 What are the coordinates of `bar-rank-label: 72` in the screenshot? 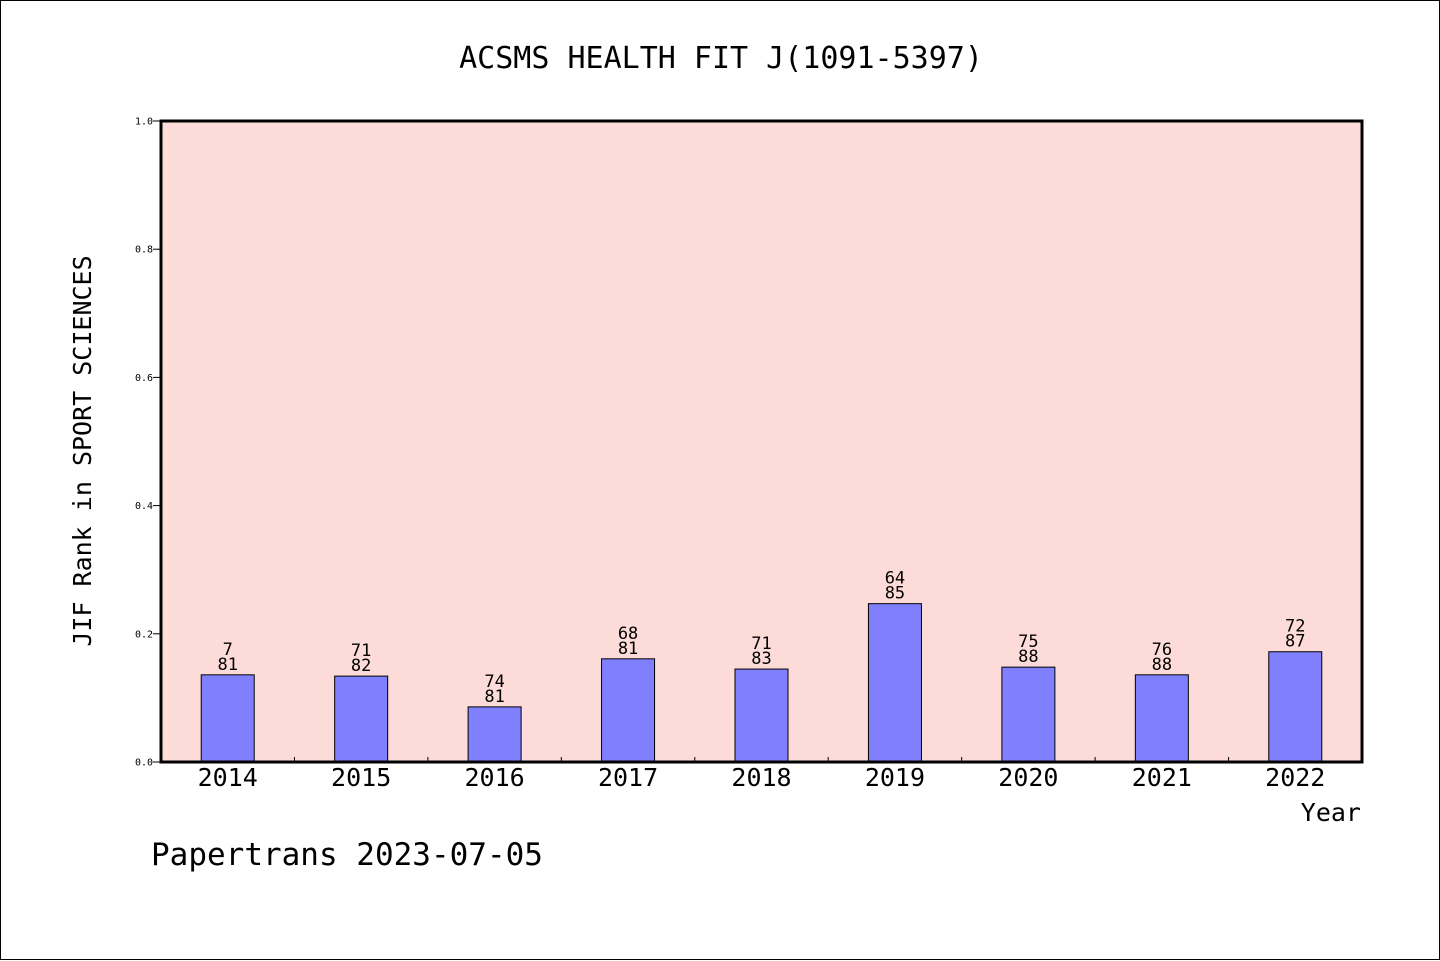 It's located at (1295, 627).